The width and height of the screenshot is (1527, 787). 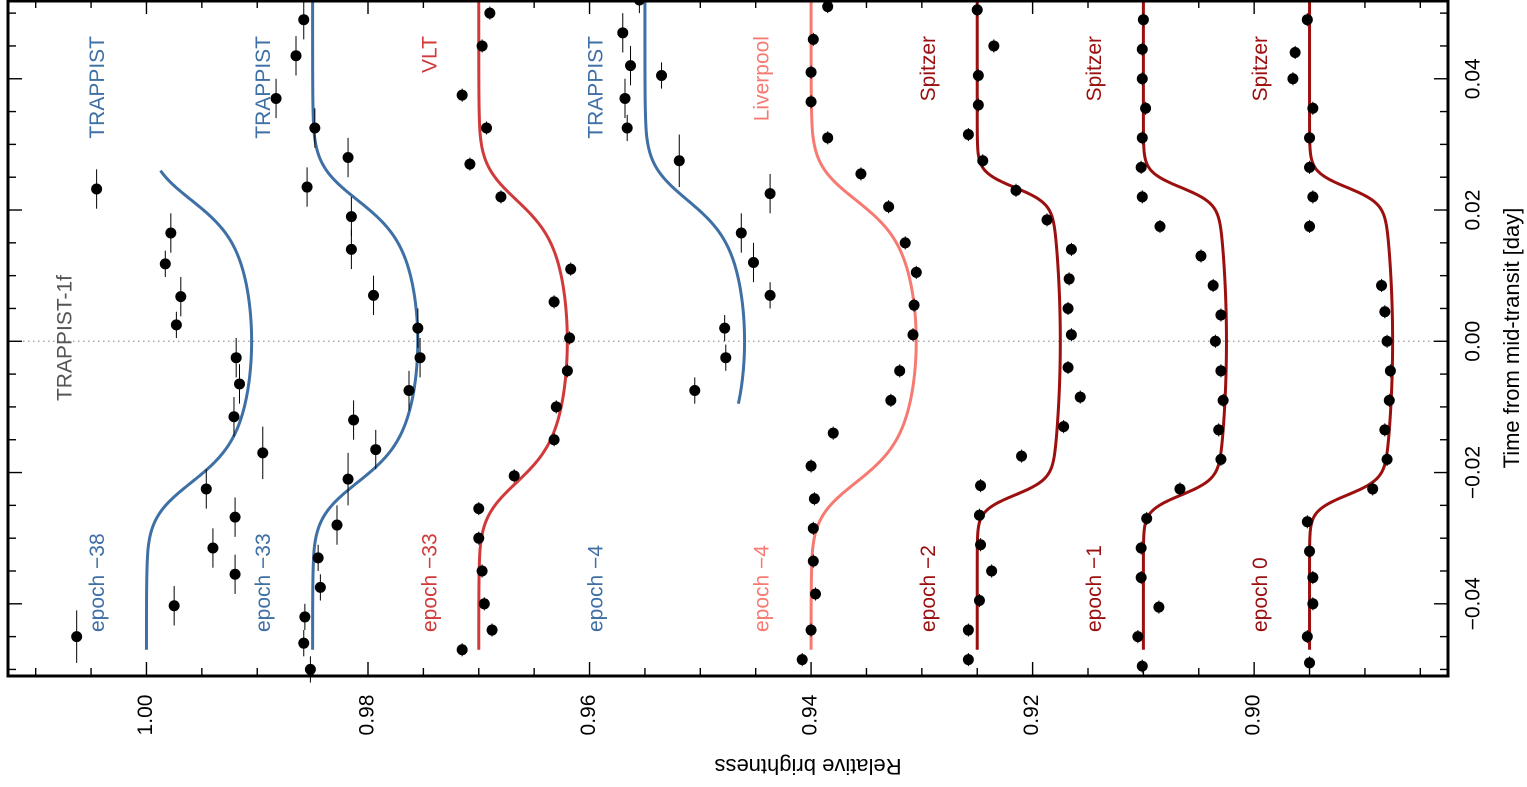 What do you see at coordinates (365, 325) in the screenshot?
I see `model-curve-trappist` at bounding box center [365, 325].